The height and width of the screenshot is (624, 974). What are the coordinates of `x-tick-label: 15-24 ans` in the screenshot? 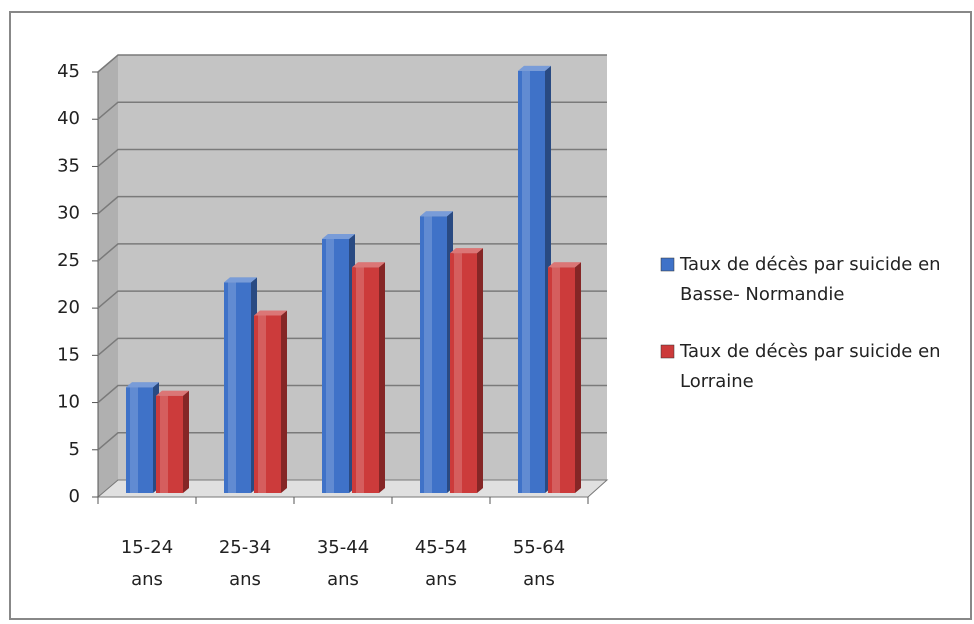 It's located at (147, 563).